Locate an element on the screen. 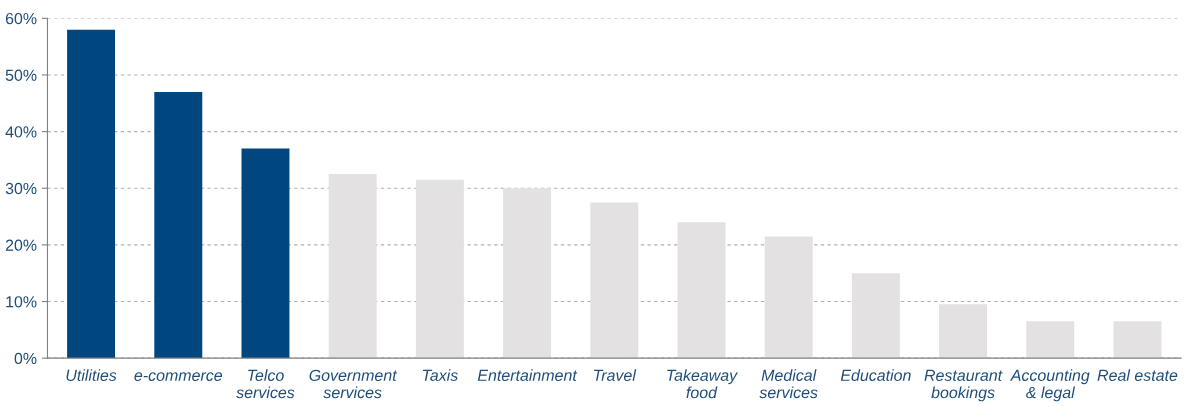 This screenshot has height=407, width=1187. x-tick-label: Restaurant bookings is located at coordinates (963, 385).